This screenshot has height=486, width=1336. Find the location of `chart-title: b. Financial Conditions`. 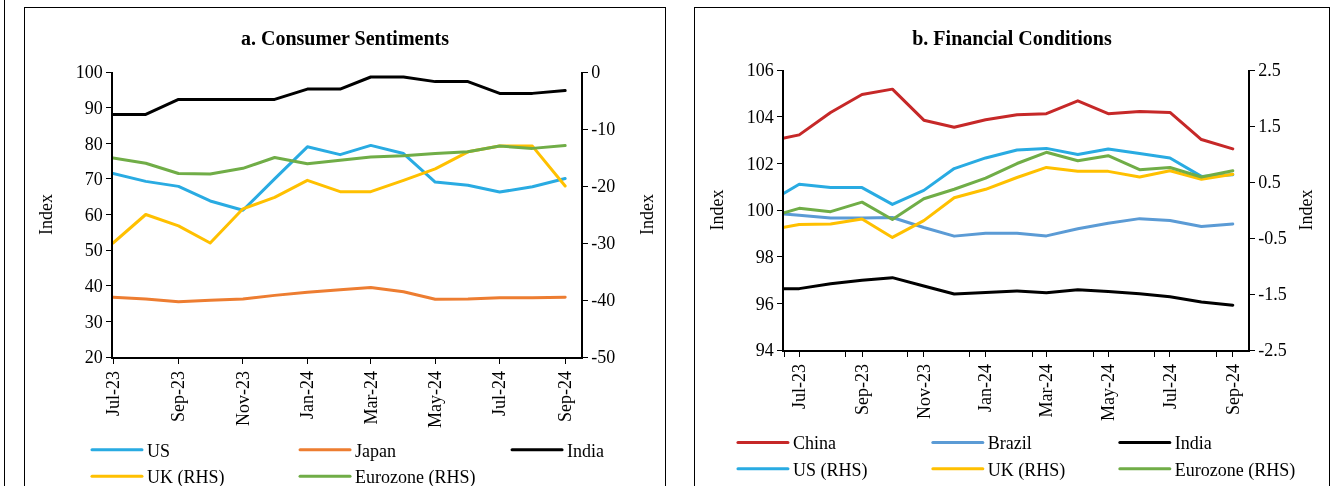

chart-title: b. Financial Conditions is located at coordinates (1011, 37).